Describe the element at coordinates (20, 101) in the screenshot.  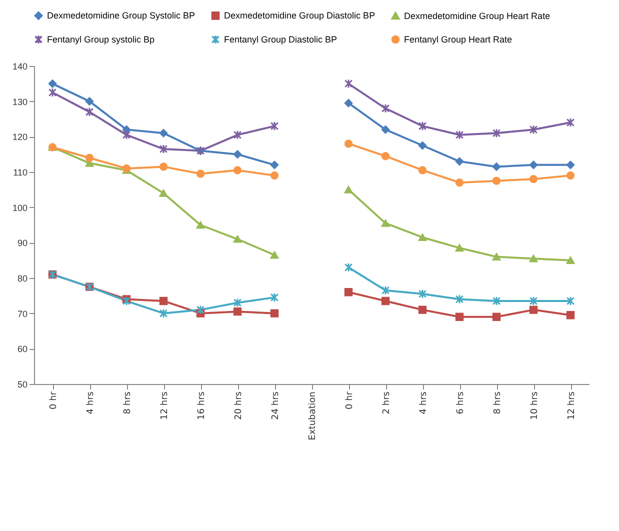
I see `y-tick-label: 130` at that location.